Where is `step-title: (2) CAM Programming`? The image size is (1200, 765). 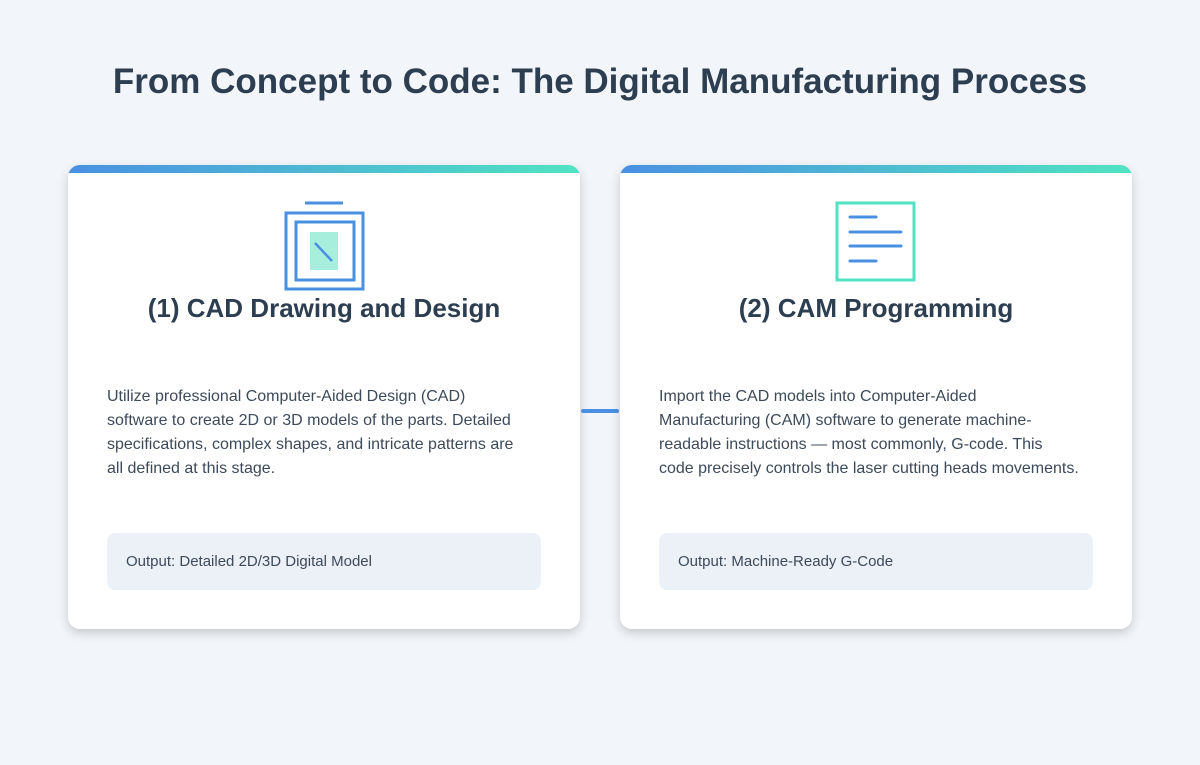
step-title: (2) CAM Programming is located at coordinates (876, 308).